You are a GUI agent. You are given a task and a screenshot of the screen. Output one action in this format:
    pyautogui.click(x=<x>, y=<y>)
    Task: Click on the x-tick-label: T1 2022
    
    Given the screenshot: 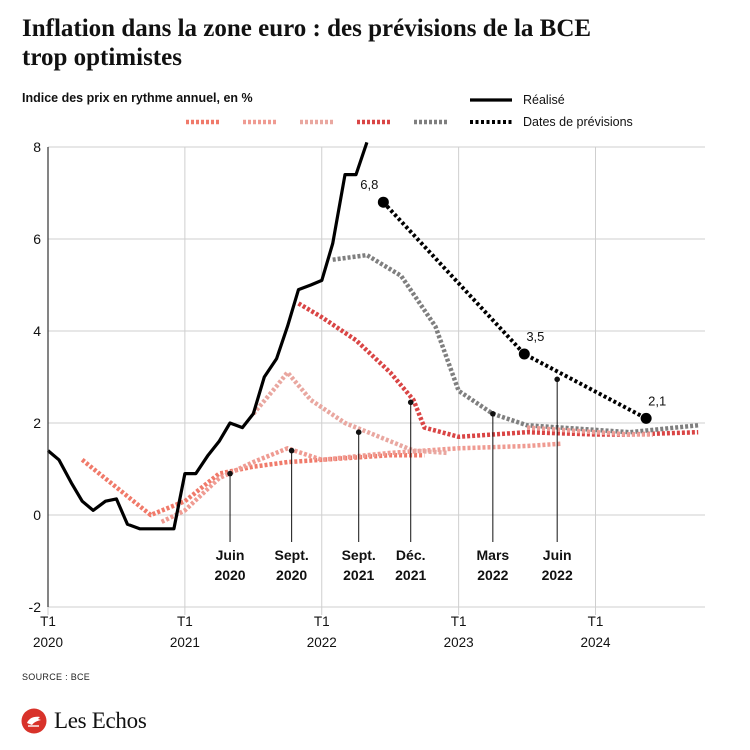 What is the action you would take?
    pyautogui.click(x=322, y=632)
    